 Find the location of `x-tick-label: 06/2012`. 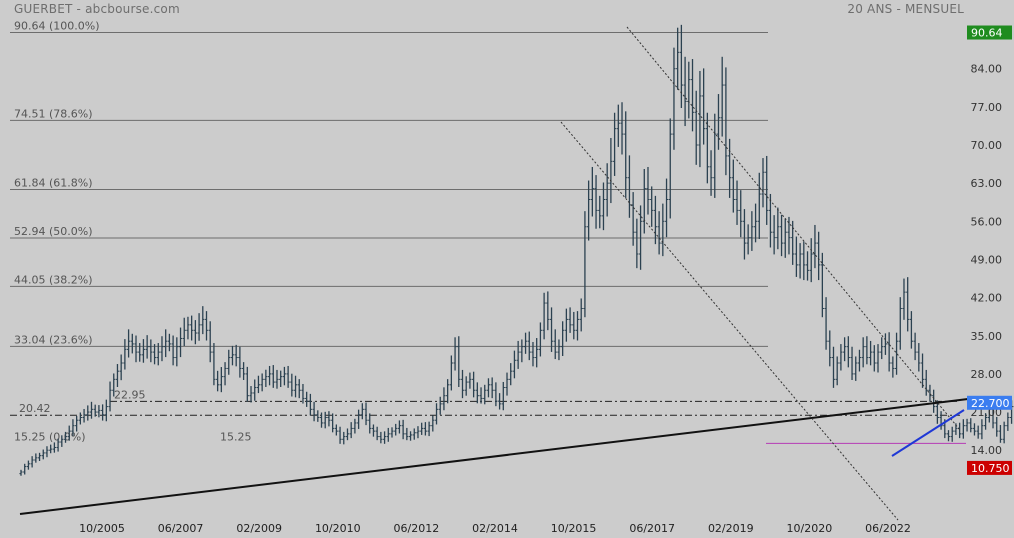

x-tick-label: 06/2012 is located at coordinates (417, 528).